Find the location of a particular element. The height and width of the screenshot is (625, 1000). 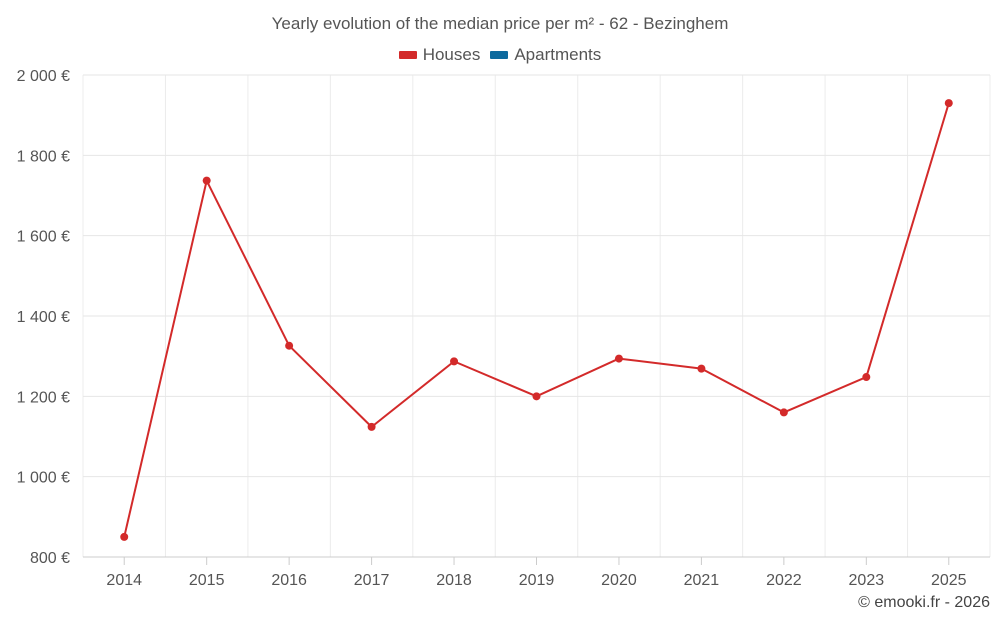

y-tick-label: 1 200 € is located at coordinates (43, 397).